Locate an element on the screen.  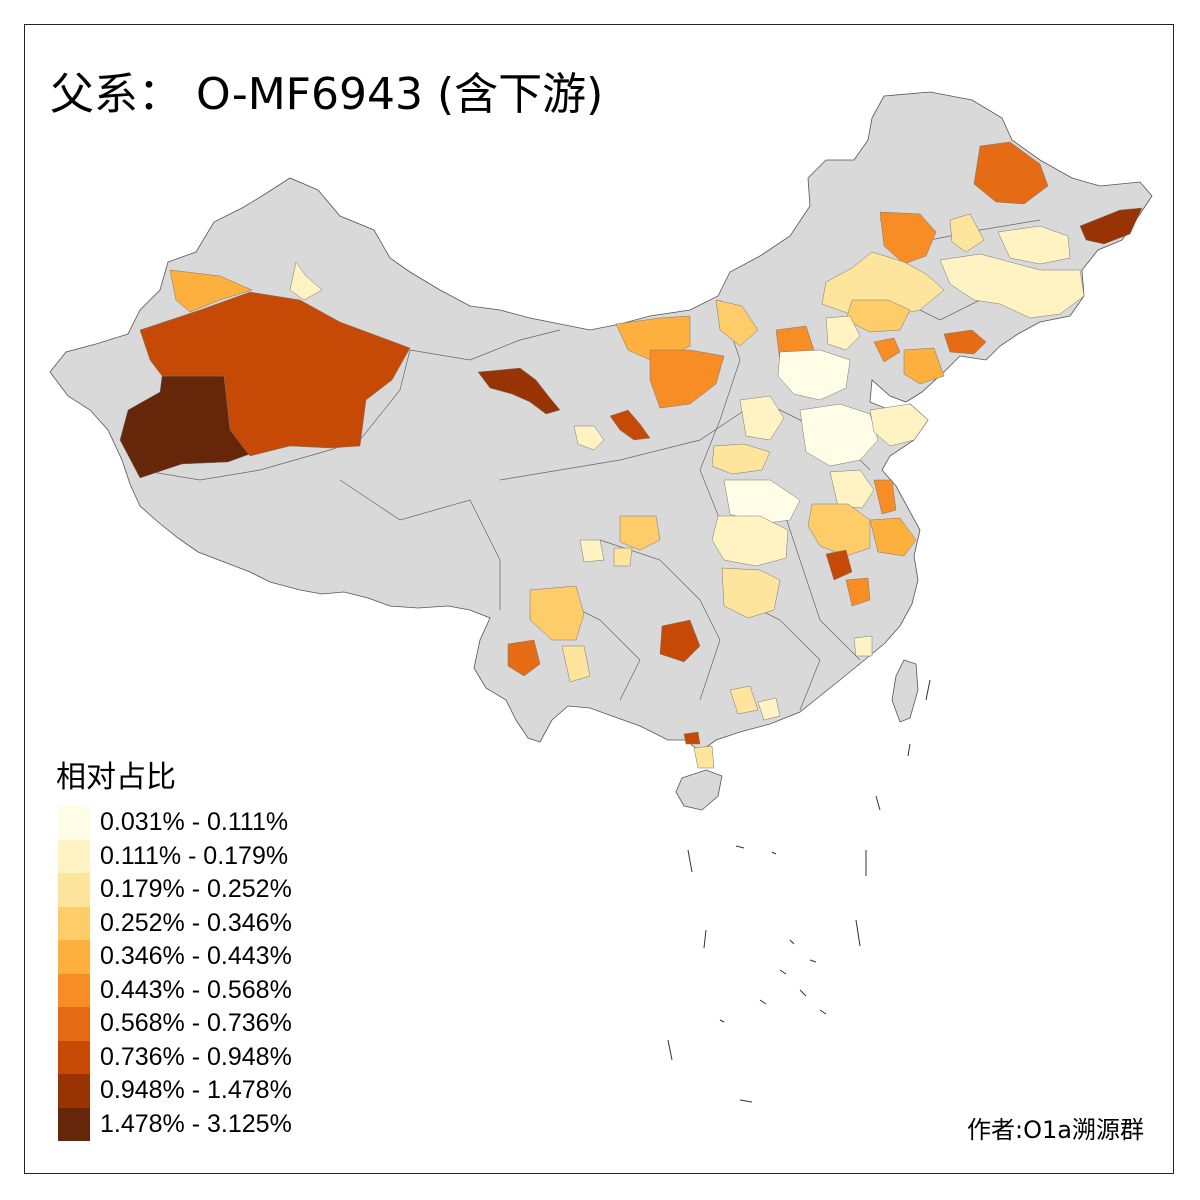
region-beijing is located at coordinates (843, 333).